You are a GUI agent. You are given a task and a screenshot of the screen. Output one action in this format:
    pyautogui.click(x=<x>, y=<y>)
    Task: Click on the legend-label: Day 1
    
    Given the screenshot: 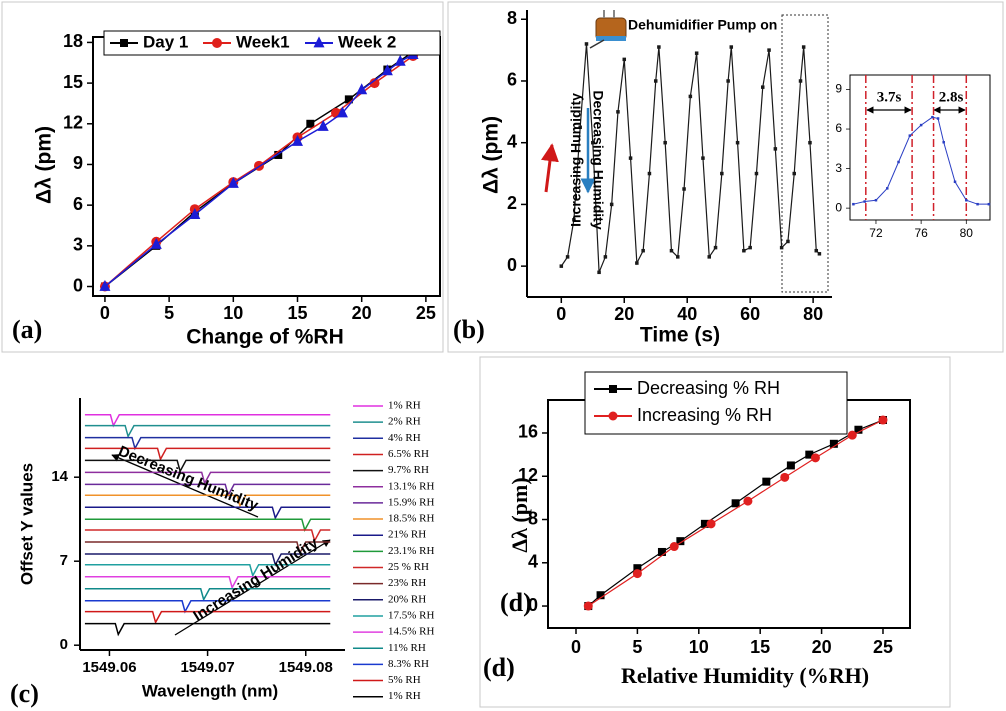 What is the action you would take?
    pyautogui.click(x=165, y=41)
    